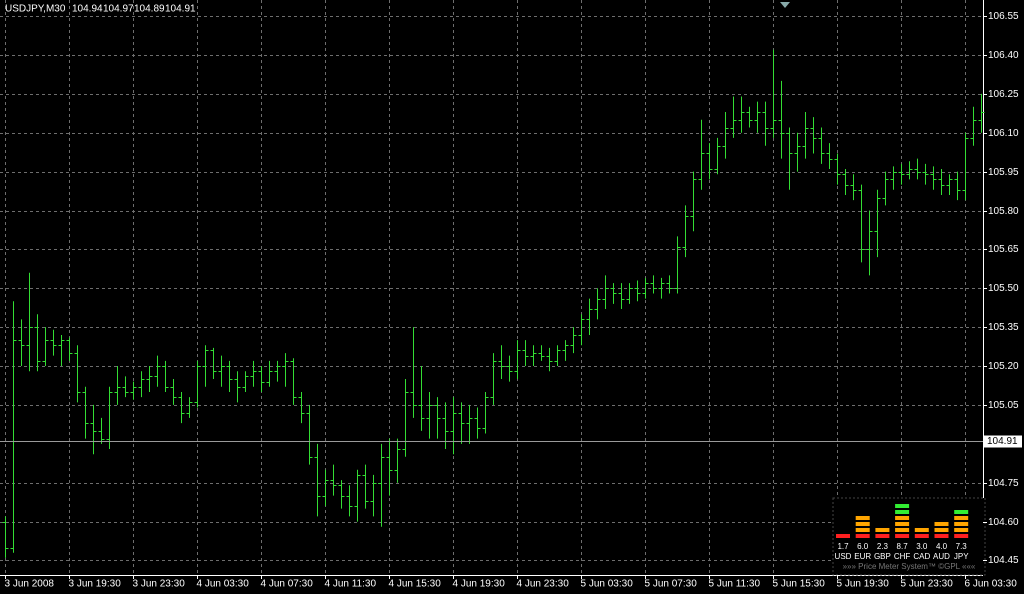 The height and width of the screenshot is (594, 1024). What do you see at coordinates (863, 584) in the screenshot?
I see `x-tick-label: 5 Jun 19:30` at bounding box center [863, 584].